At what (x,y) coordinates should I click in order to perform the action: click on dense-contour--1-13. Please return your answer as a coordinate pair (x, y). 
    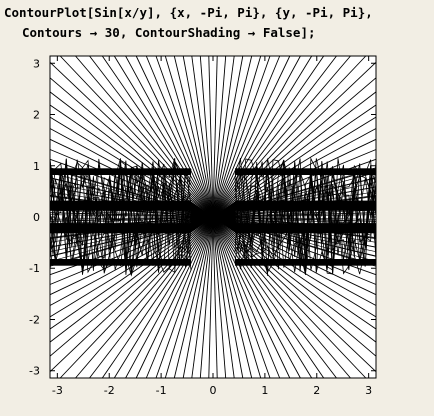
    Looking at the image, I should click on (120, 214).